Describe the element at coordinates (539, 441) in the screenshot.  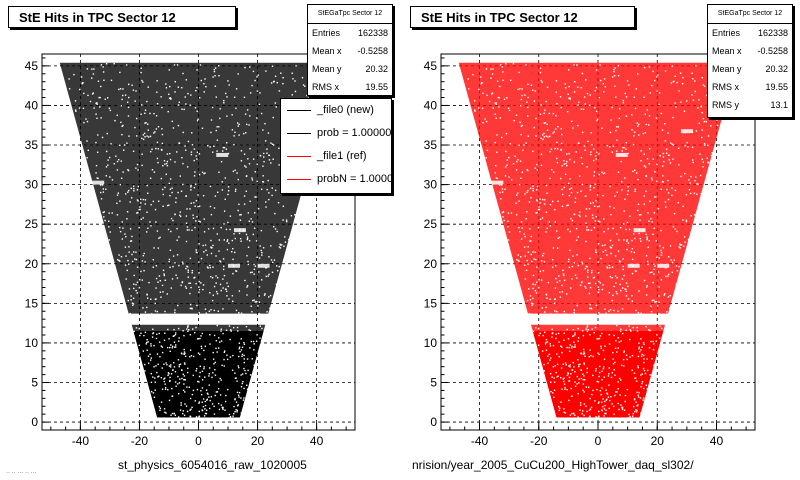
I see `x-tick-label: -20` at that location.